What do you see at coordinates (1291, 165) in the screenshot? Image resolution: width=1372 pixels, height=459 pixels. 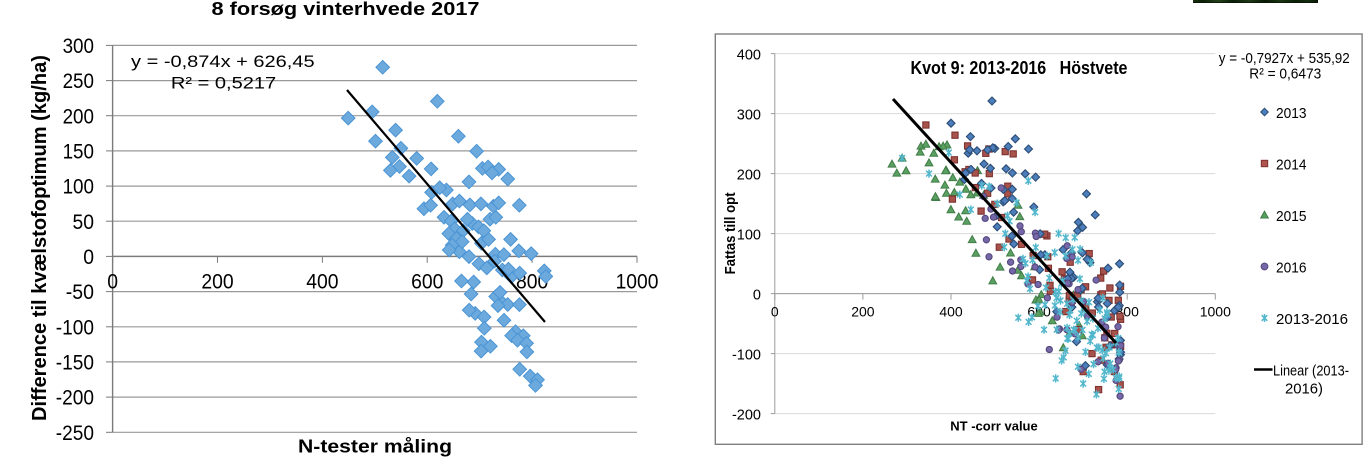 I see `svg-text: 2014` at bounding box center [1291, 165].